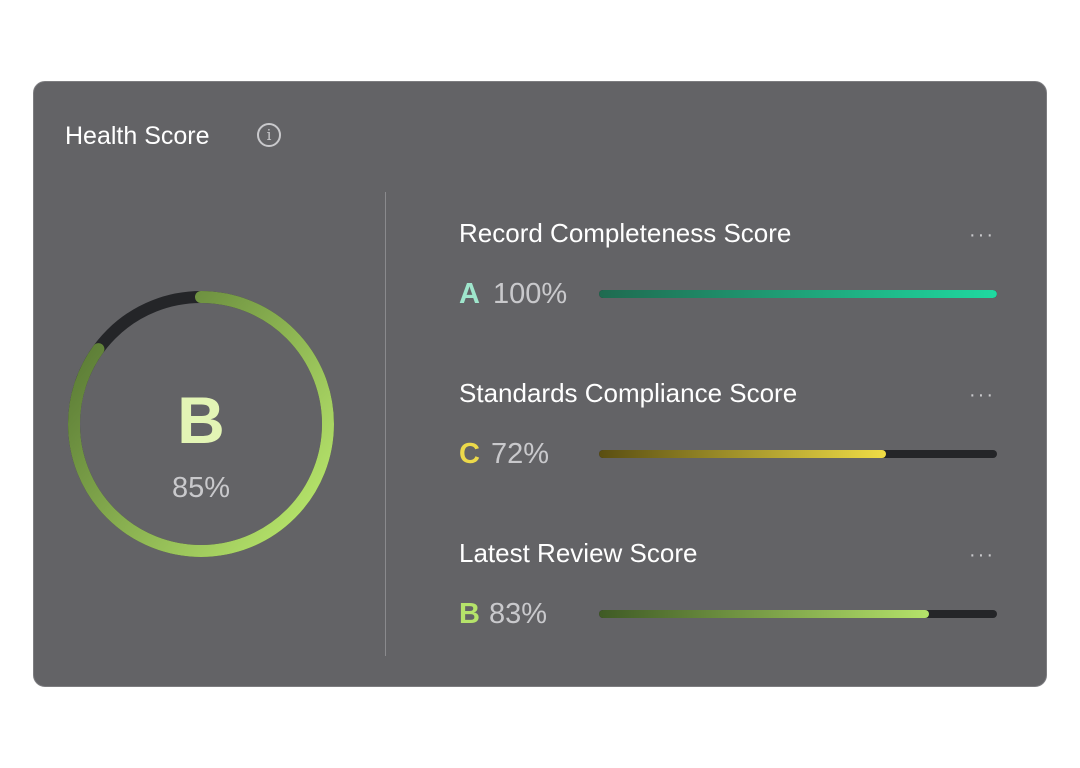  What do you see at coordinates (520, 454) in the screenshot?
I see `metric-percent: 72%` at bounding box center [520, 454].